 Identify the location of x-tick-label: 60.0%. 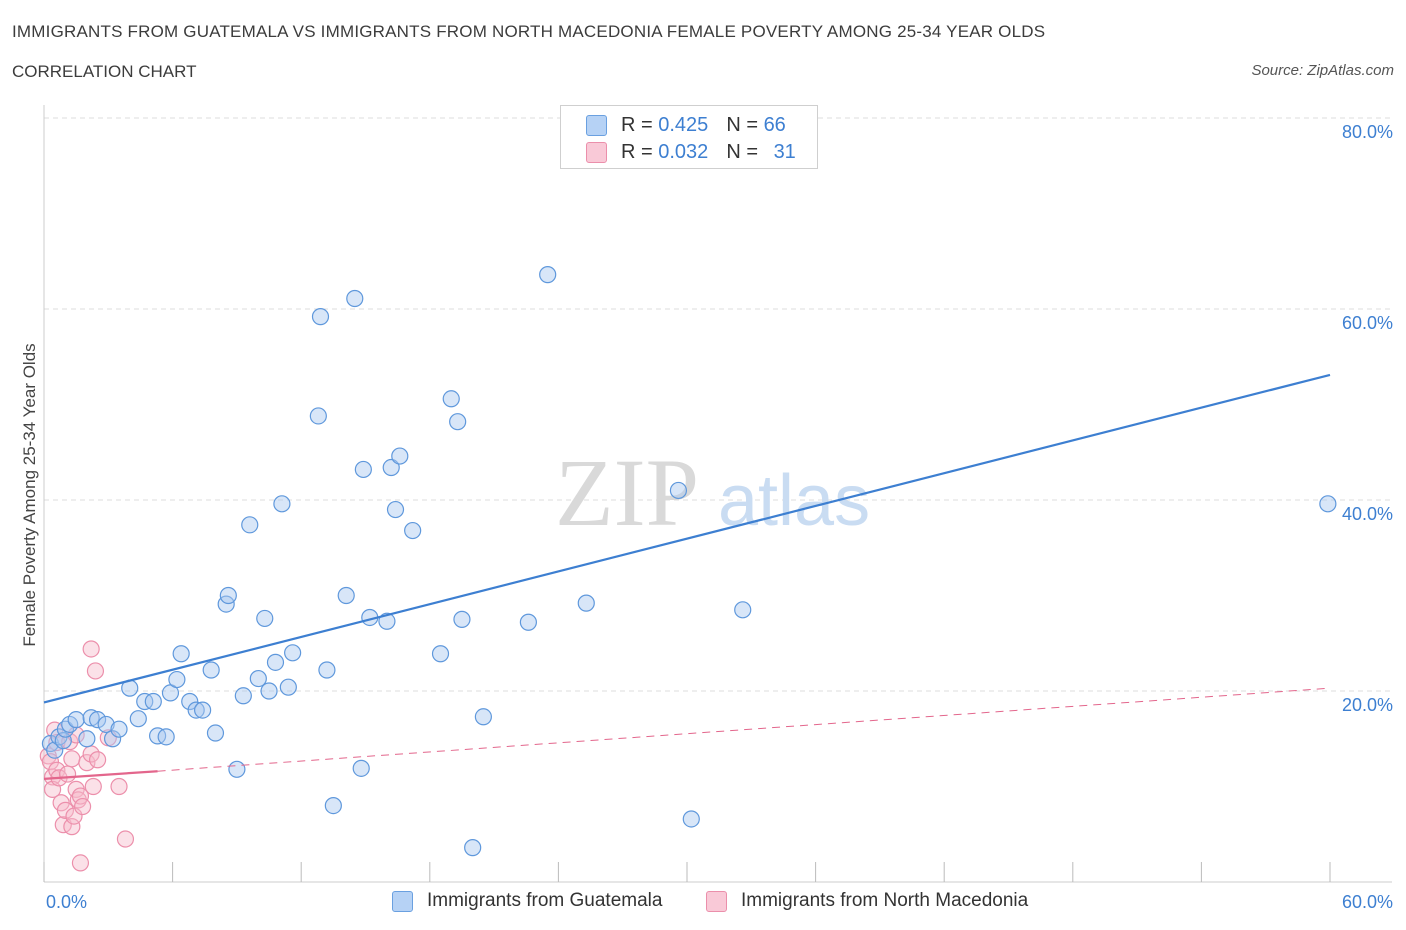
(1367, 902).